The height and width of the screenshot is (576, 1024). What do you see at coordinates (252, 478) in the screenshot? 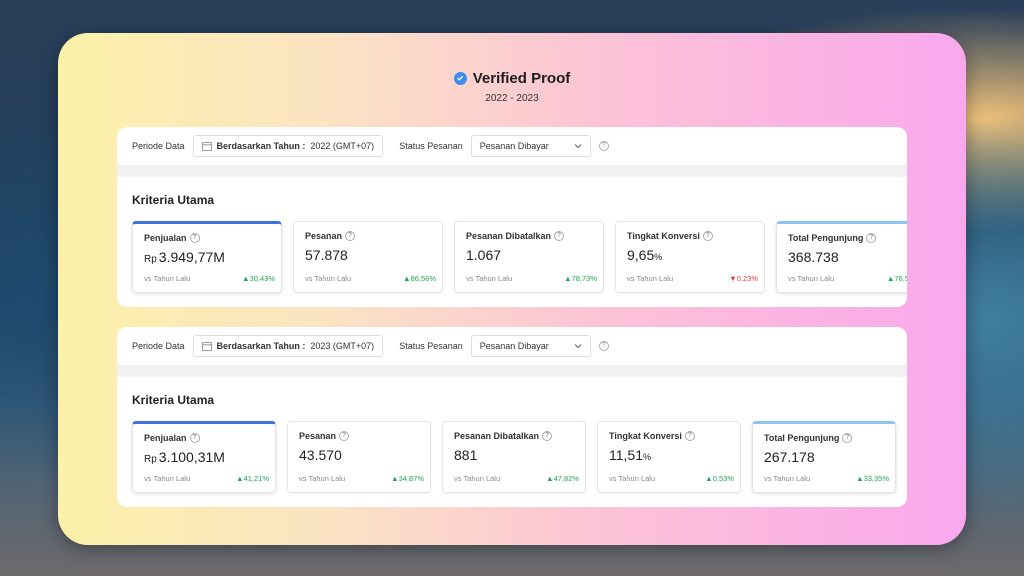
I see `delta-badge: ▲41,21%` at bounding box center [252, 478].